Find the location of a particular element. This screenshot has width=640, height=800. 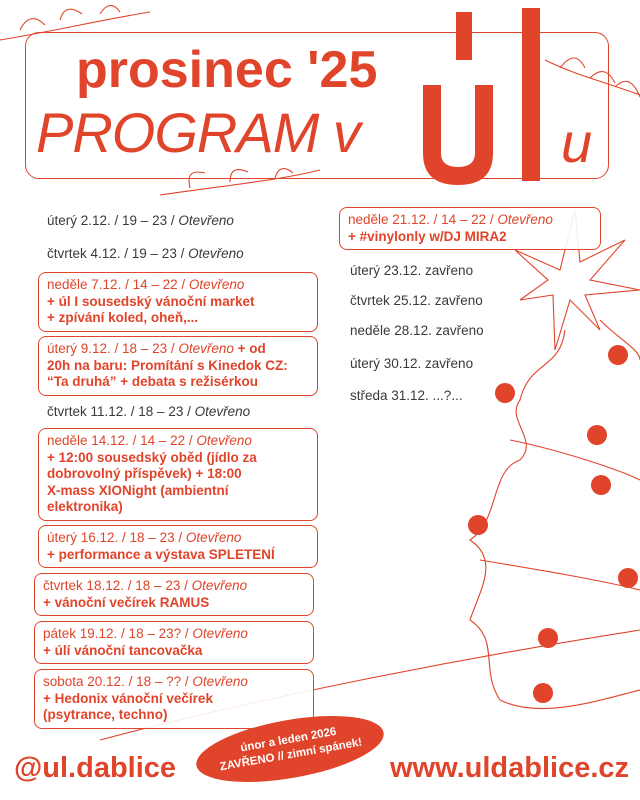

event-row: neděle 28.12. zavřeno is located at coordinates (417, 330).